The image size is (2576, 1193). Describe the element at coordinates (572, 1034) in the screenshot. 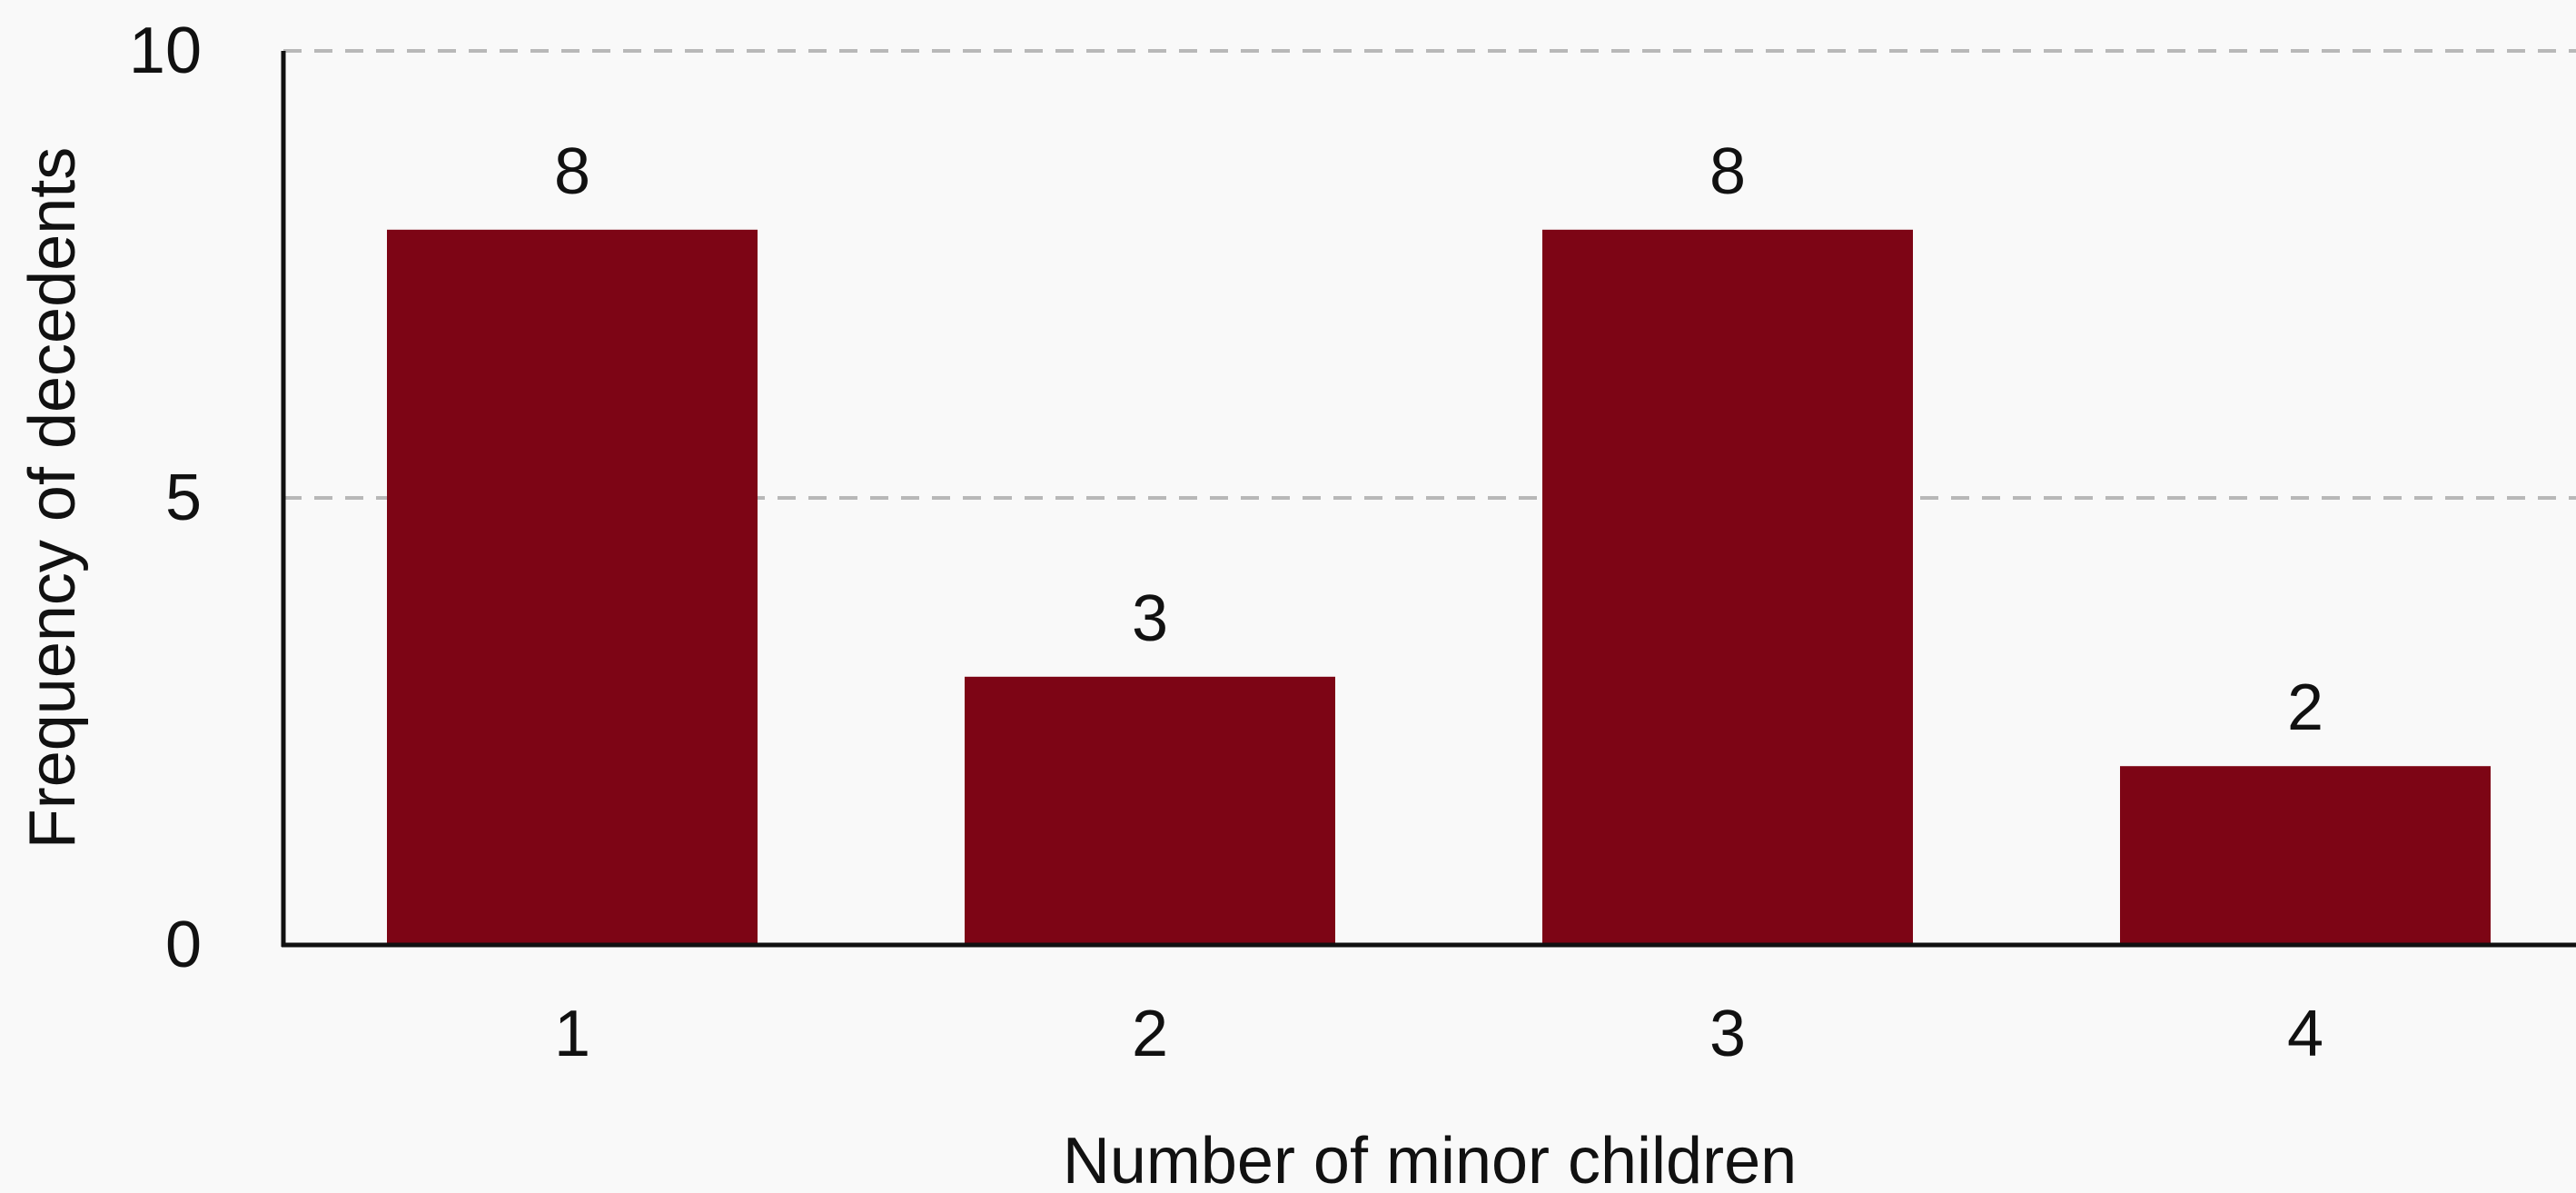

I see `x-tick-label: 1` at that location.